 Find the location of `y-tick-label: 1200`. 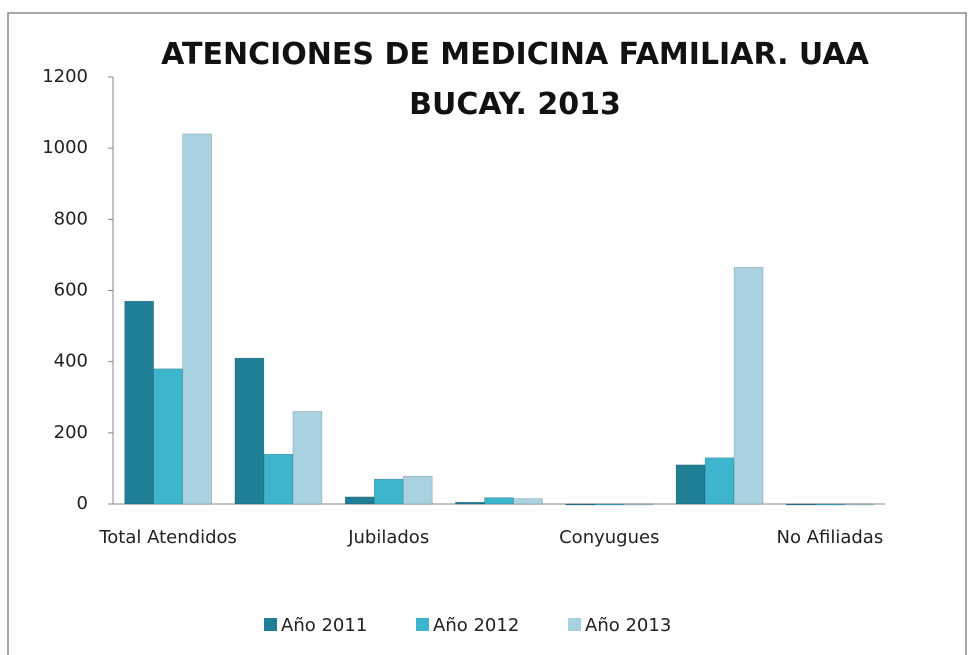

y-tick-label: 1200 is located at coordinates (65, 76).